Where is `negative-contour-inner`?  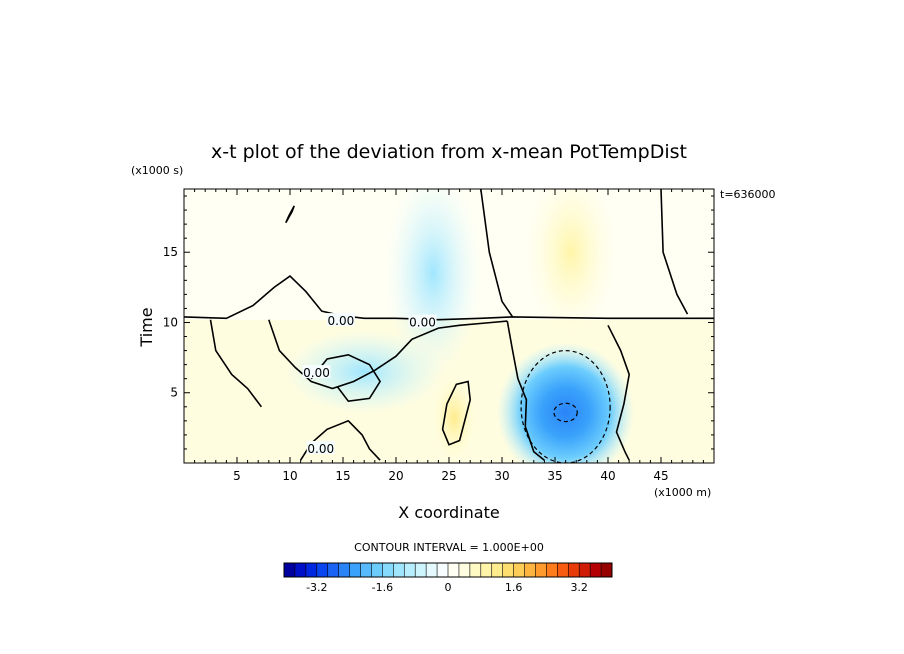 negative-contour-inner is located at coordinates (565, 412).